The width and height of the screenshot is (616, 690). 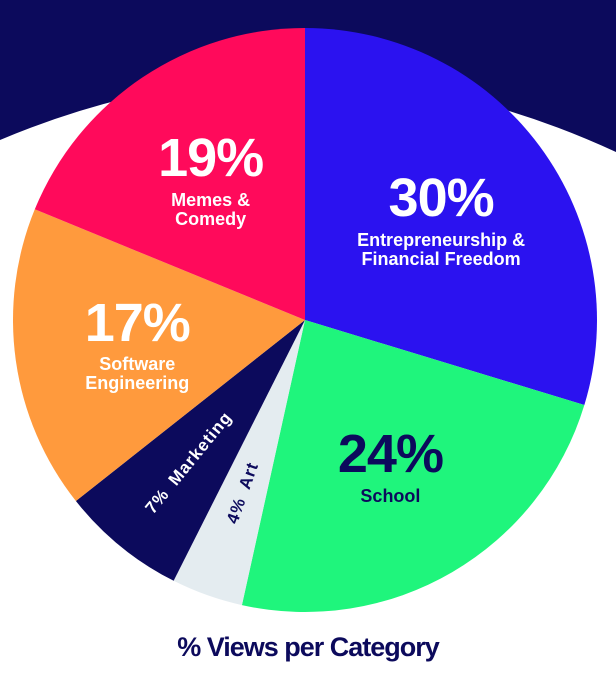 What do you see at coordinates (441, 249) in the screenshot?
I see `category-label: Entrepreneurship & Financial Freedom` at bounding box center [441, 249].